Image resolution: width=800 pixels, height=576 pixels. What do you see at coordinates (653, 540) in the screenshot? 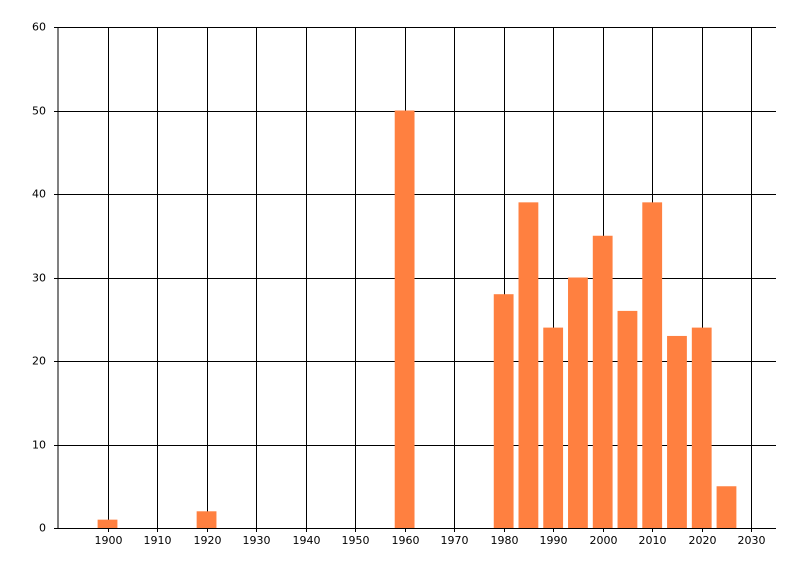
I see `x-tick-label: 2010` at bounding box center [653, 540].